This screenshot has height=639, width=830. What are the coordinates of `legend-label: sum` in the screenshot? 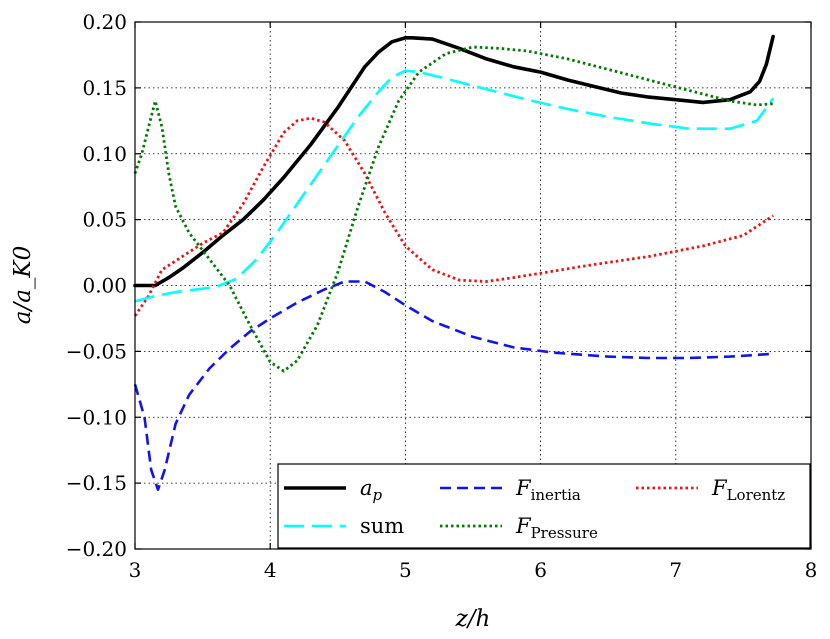 It's located at (382, 526).